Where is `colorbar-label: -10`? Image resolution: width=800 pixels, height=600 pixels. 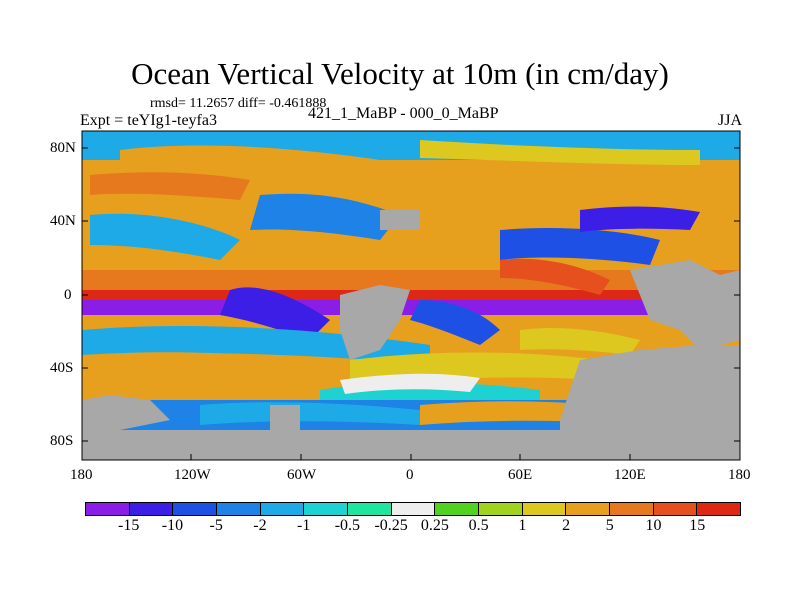 colorbar-label: -10 is located at coordinates (172, 525).